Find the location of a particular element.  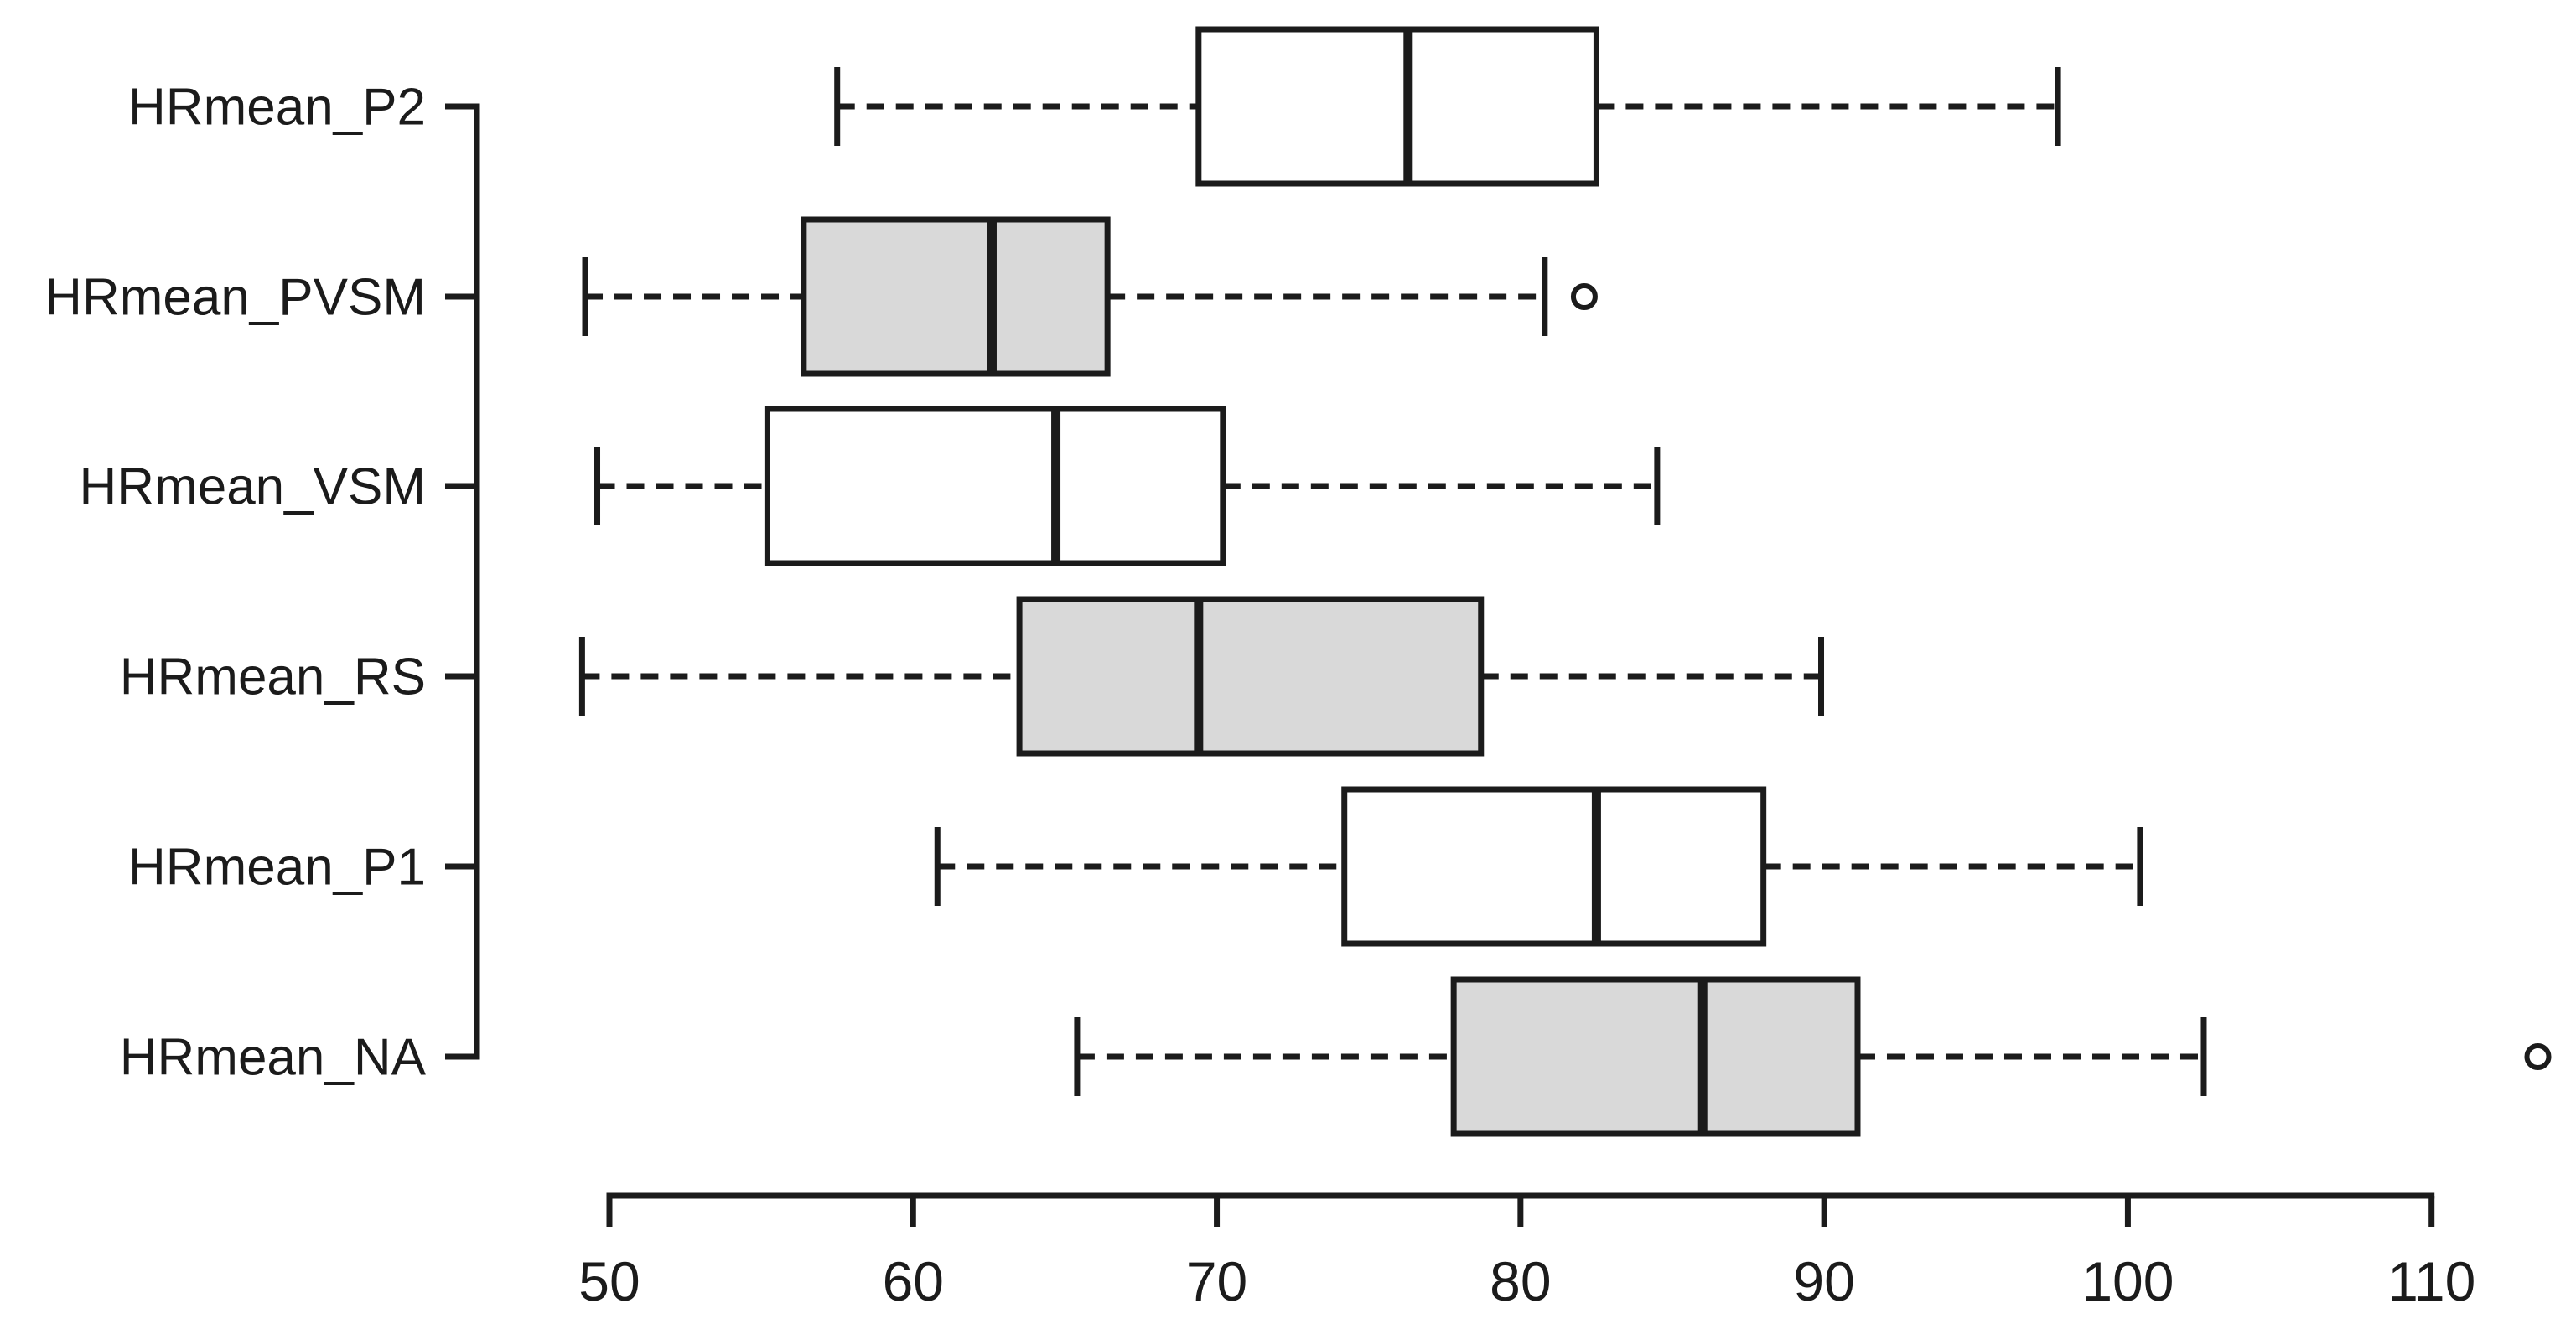

x-axis-tick-label: 110 is located at coordinates (2431, 1281).